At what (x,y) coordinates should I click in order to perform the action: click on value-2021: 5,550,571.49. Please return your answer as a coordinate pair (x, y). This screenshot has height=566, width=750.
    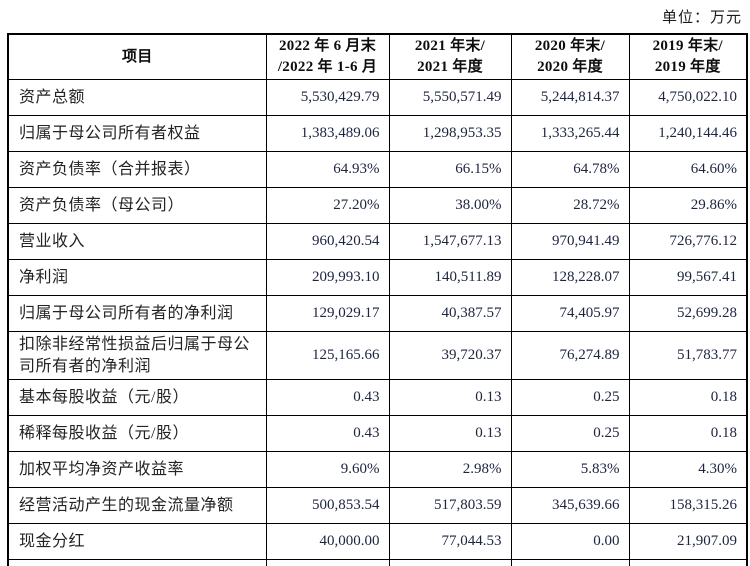
    Looking at the image, I should click on (450, 97).